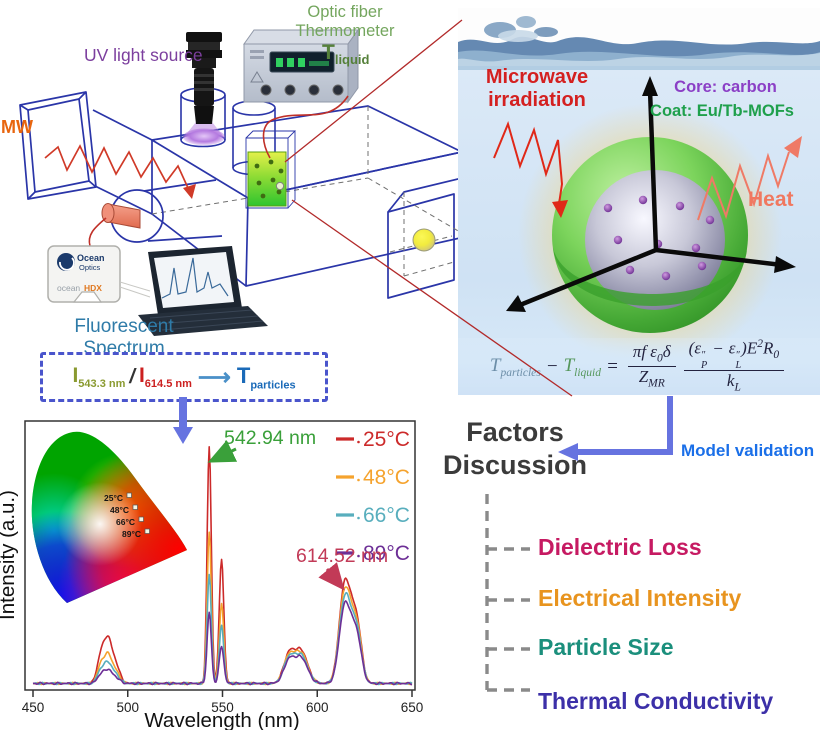  What do you see at coordinates (132, 376) in the screenshot?
I see `ratio-slash: /` at bounding box center [132, 376].